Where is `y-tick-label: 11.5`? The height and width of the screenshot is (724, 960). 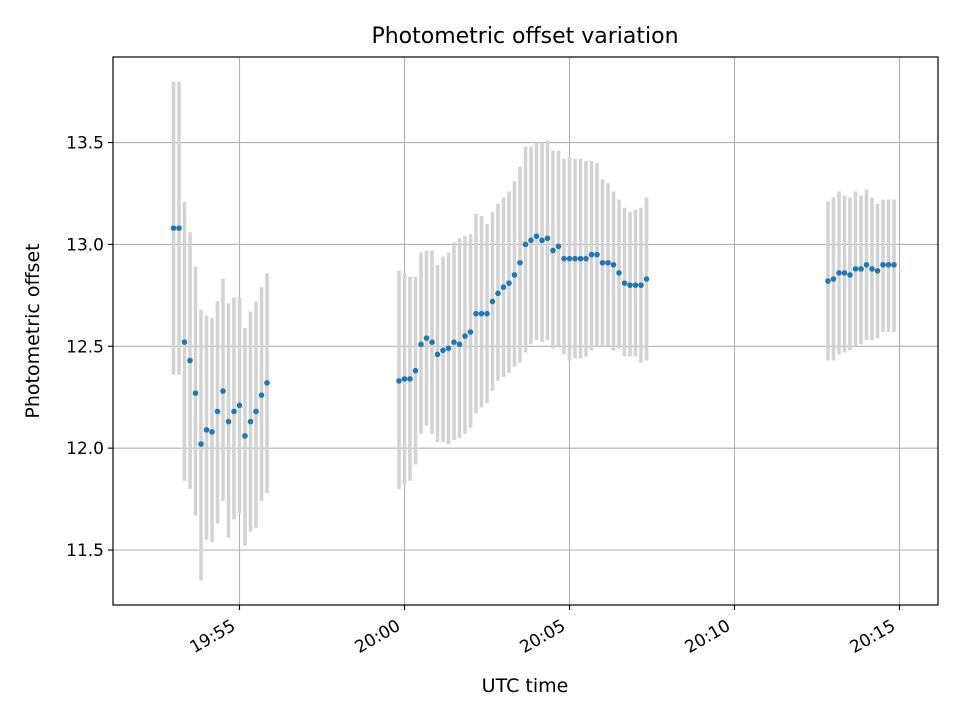 y-tick-label: 11.5 is located at coordinates (85, 551).